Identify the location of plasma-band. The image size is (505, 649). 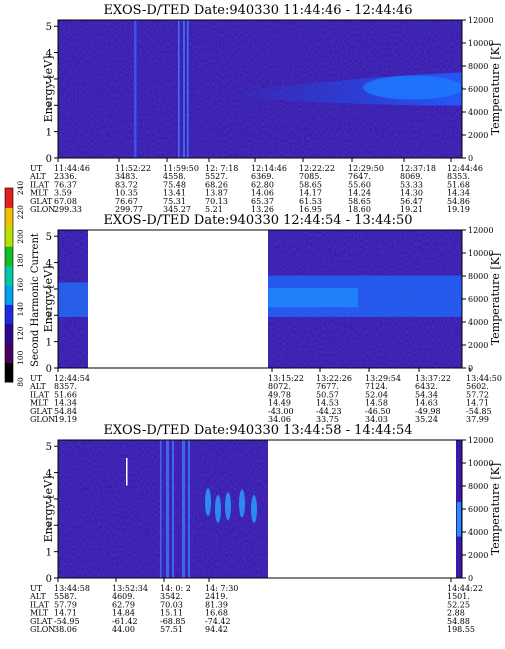
(459, 519).